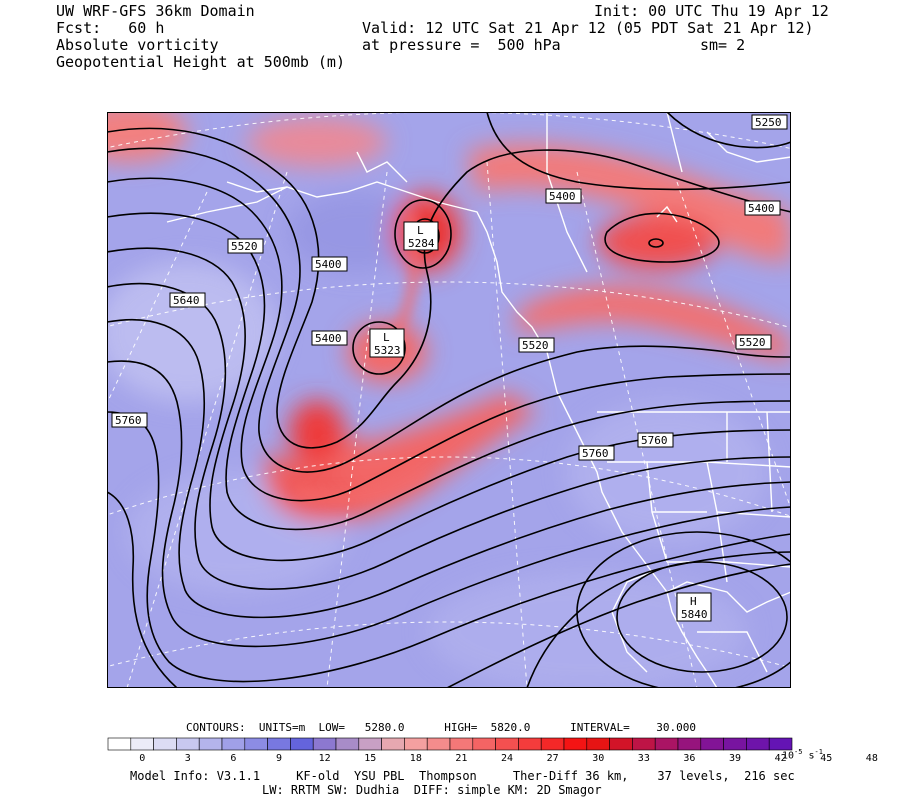  I want to click on colorbar-tick-label: 30, so click(598, 758).